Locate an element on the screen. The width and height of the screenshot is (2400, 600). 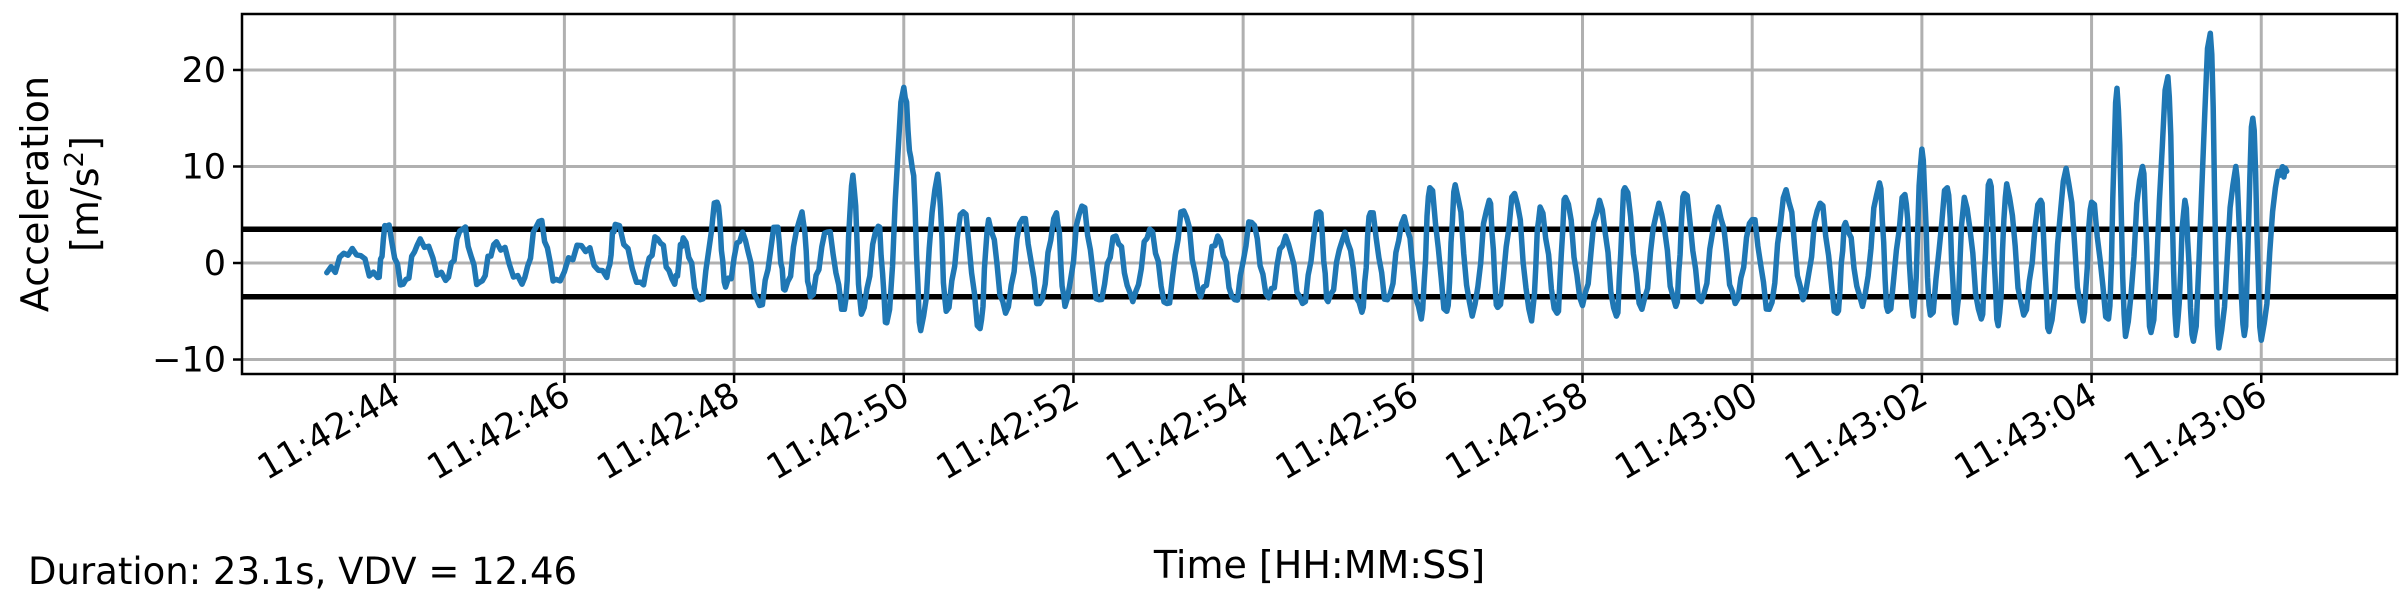
y-axis-label-text: Acceleration is located at coordinates (35, 194).